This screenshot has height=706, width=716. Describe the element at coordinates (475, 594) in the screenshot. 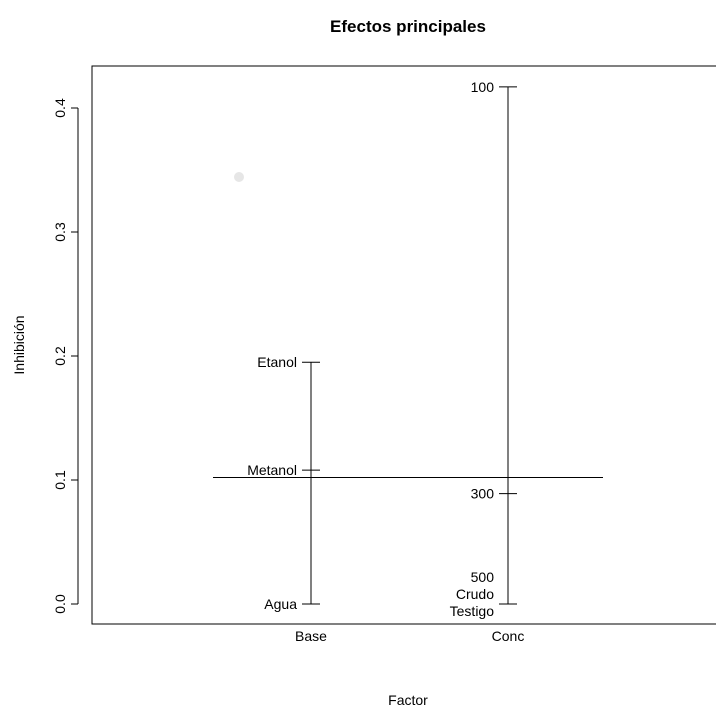

I see `level-label: Crudo` at that location.